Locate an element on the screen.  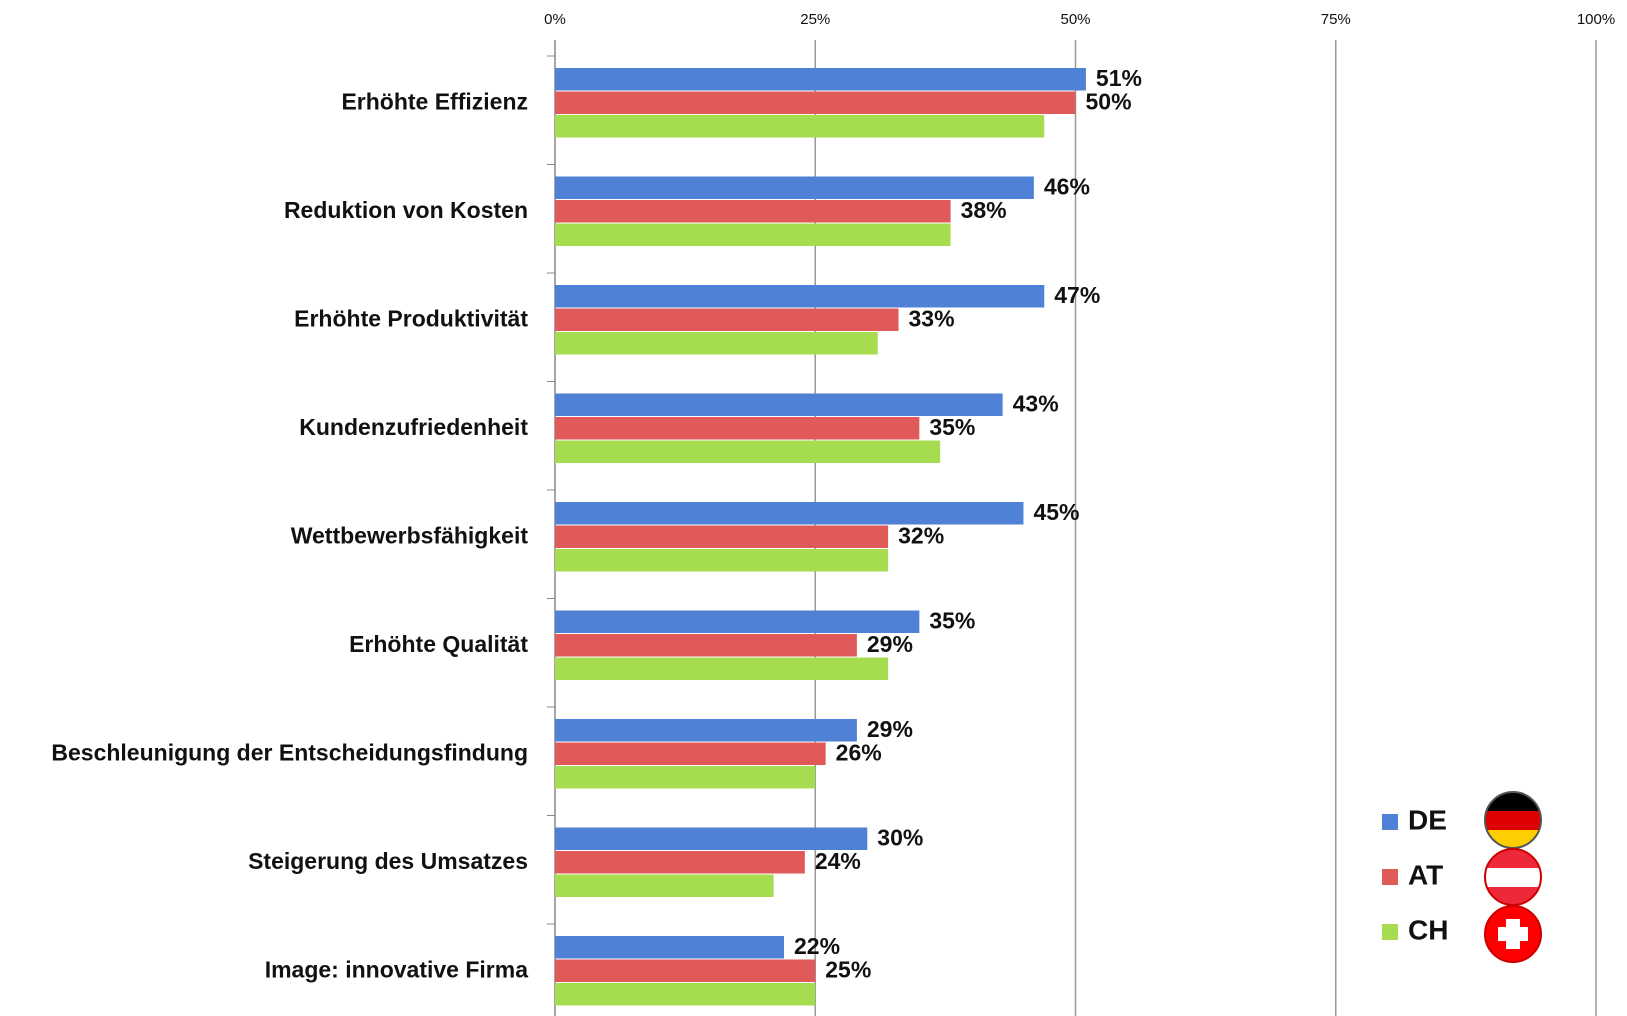
value-label: 24% is located at coordinates (838, 861).